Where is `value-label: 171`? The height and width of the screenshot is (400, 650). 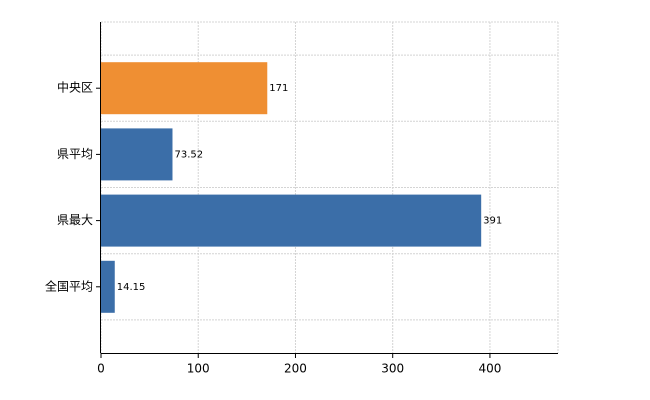
value-label: 171 is located at coordinates (278, 88).